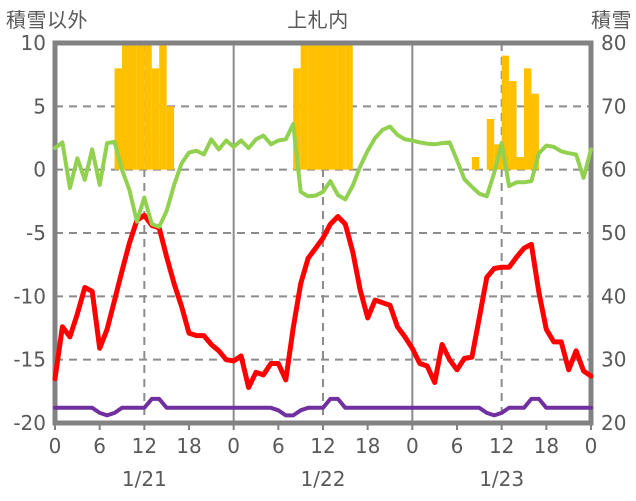  Describe the element at coordinates (39, 170) in the screenshot. I see `left-axis-tick-label: 0` at that location.